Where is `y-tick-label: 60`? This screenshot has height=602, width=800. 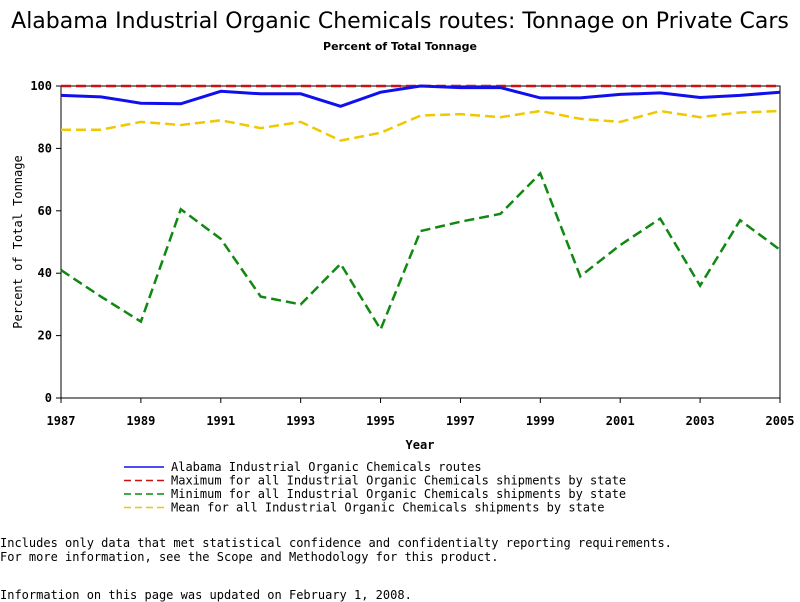 y-tick-label: 60 is located at coordinates (45, 211).